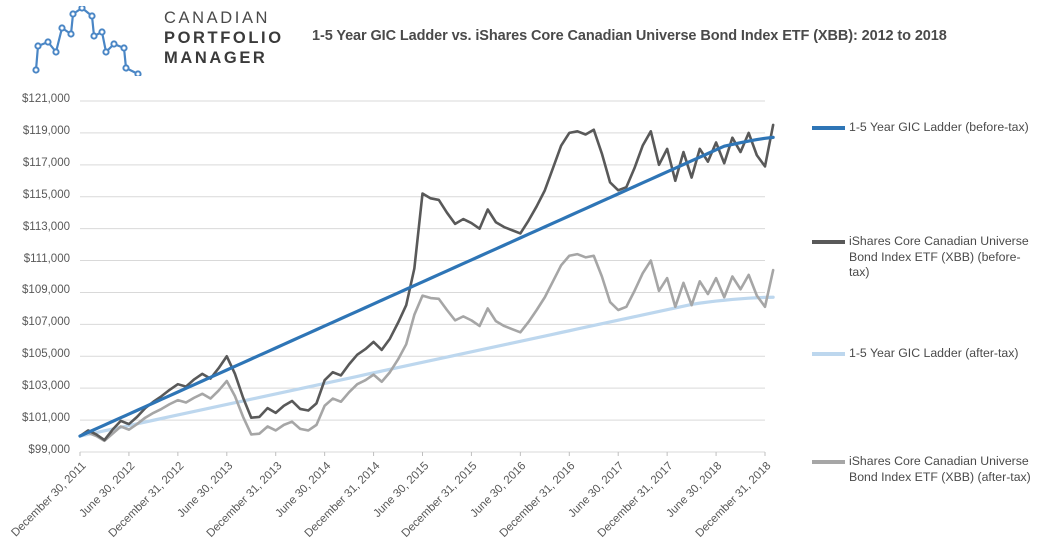 This screenshot has width=1042, height=552. I want to click on y-axis-tick-label: $101,000, so click(46, 418).